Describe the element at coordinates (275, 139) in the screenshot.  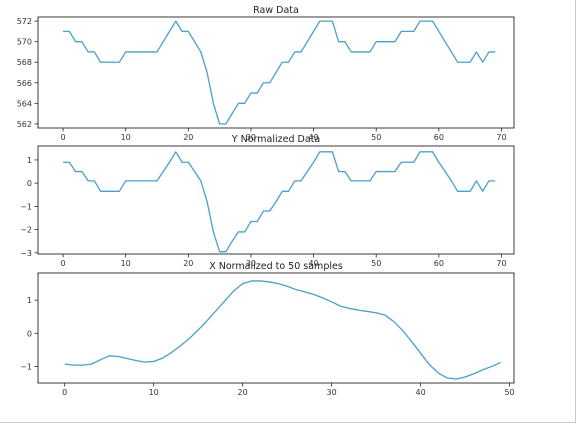
I see `chart-title: Y Normalized Data` at that location.